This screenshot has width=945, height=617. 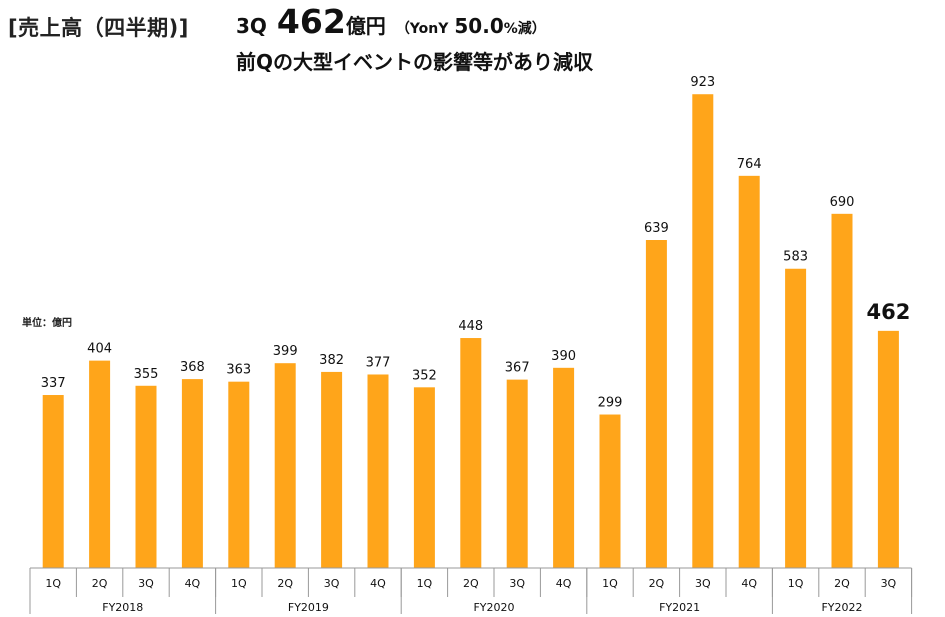 I want to click on data-label: 462, so click(x=888, y=312).